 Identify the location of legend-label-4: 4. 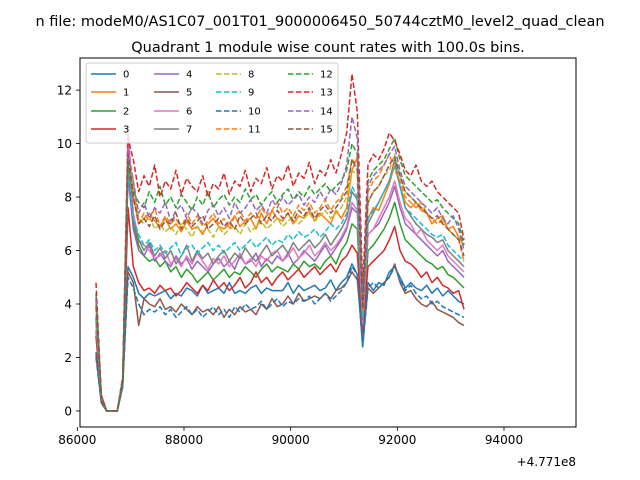
(189, 75).